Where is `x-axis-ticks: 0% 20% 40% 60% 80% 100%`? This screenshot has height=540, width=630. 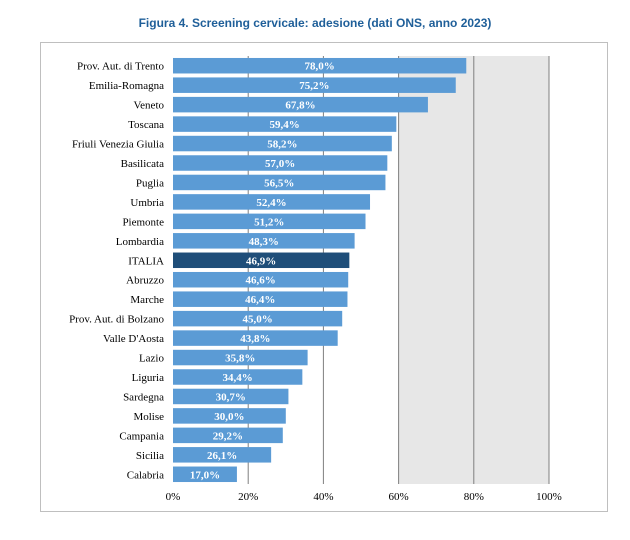 x-axis-ticks: 0% 20% 40% 60% 80% 100% is located at coordinates (364, 497).